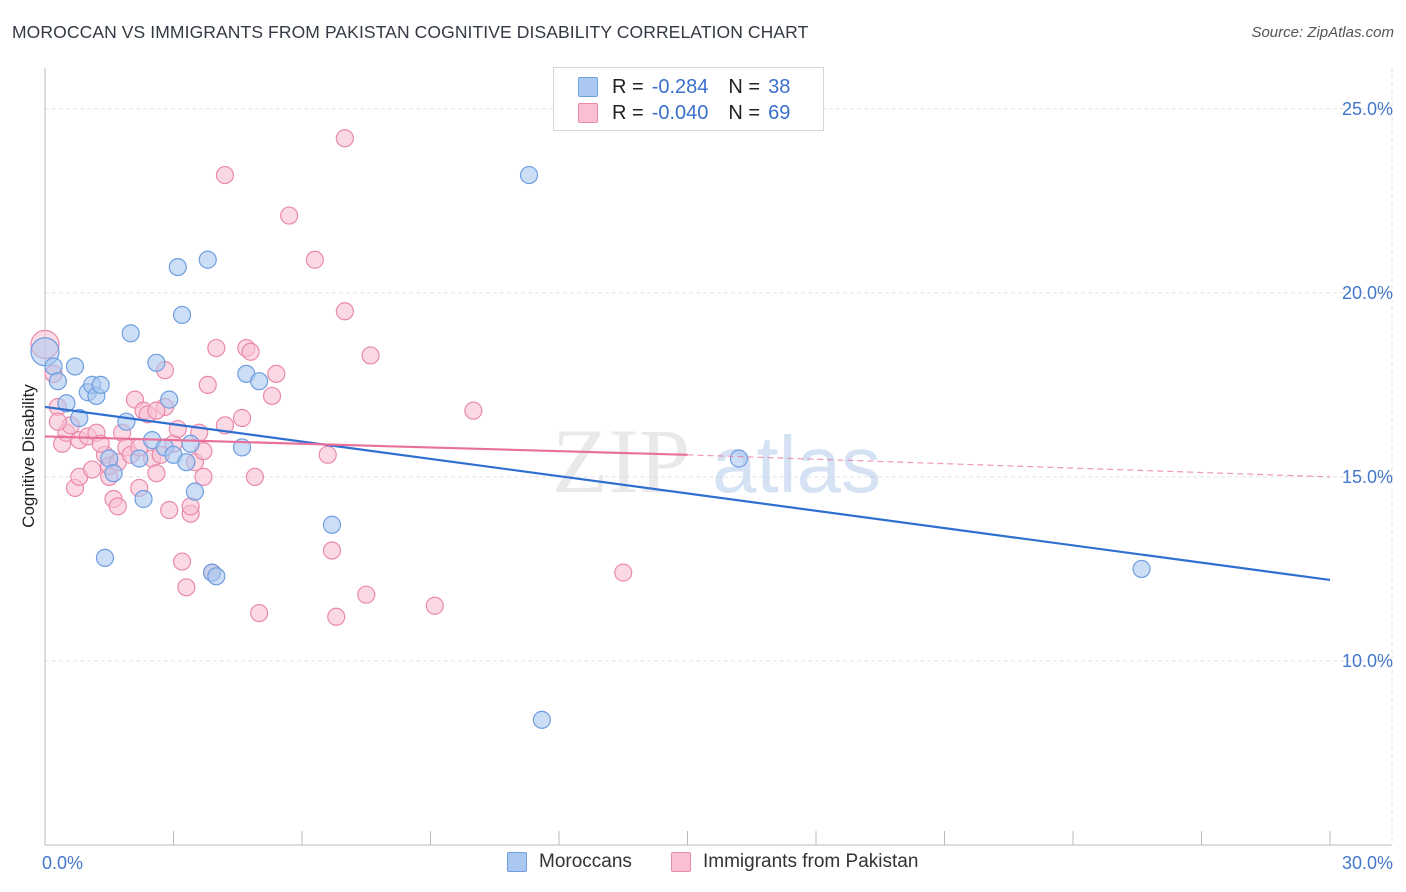  Describe the element at coordinates (1367, 109) in the screenshot. I see `y-tick-label: 25.0%` at that location.